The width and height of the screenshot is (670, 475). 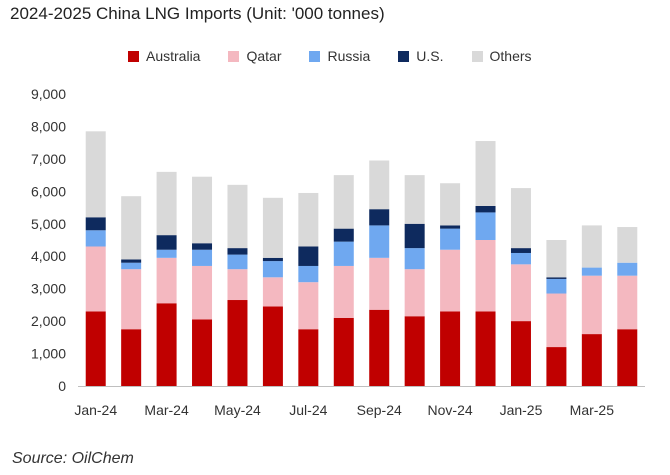 I want to click on y-tick-label: 5,000, so click(x=48, y=224).